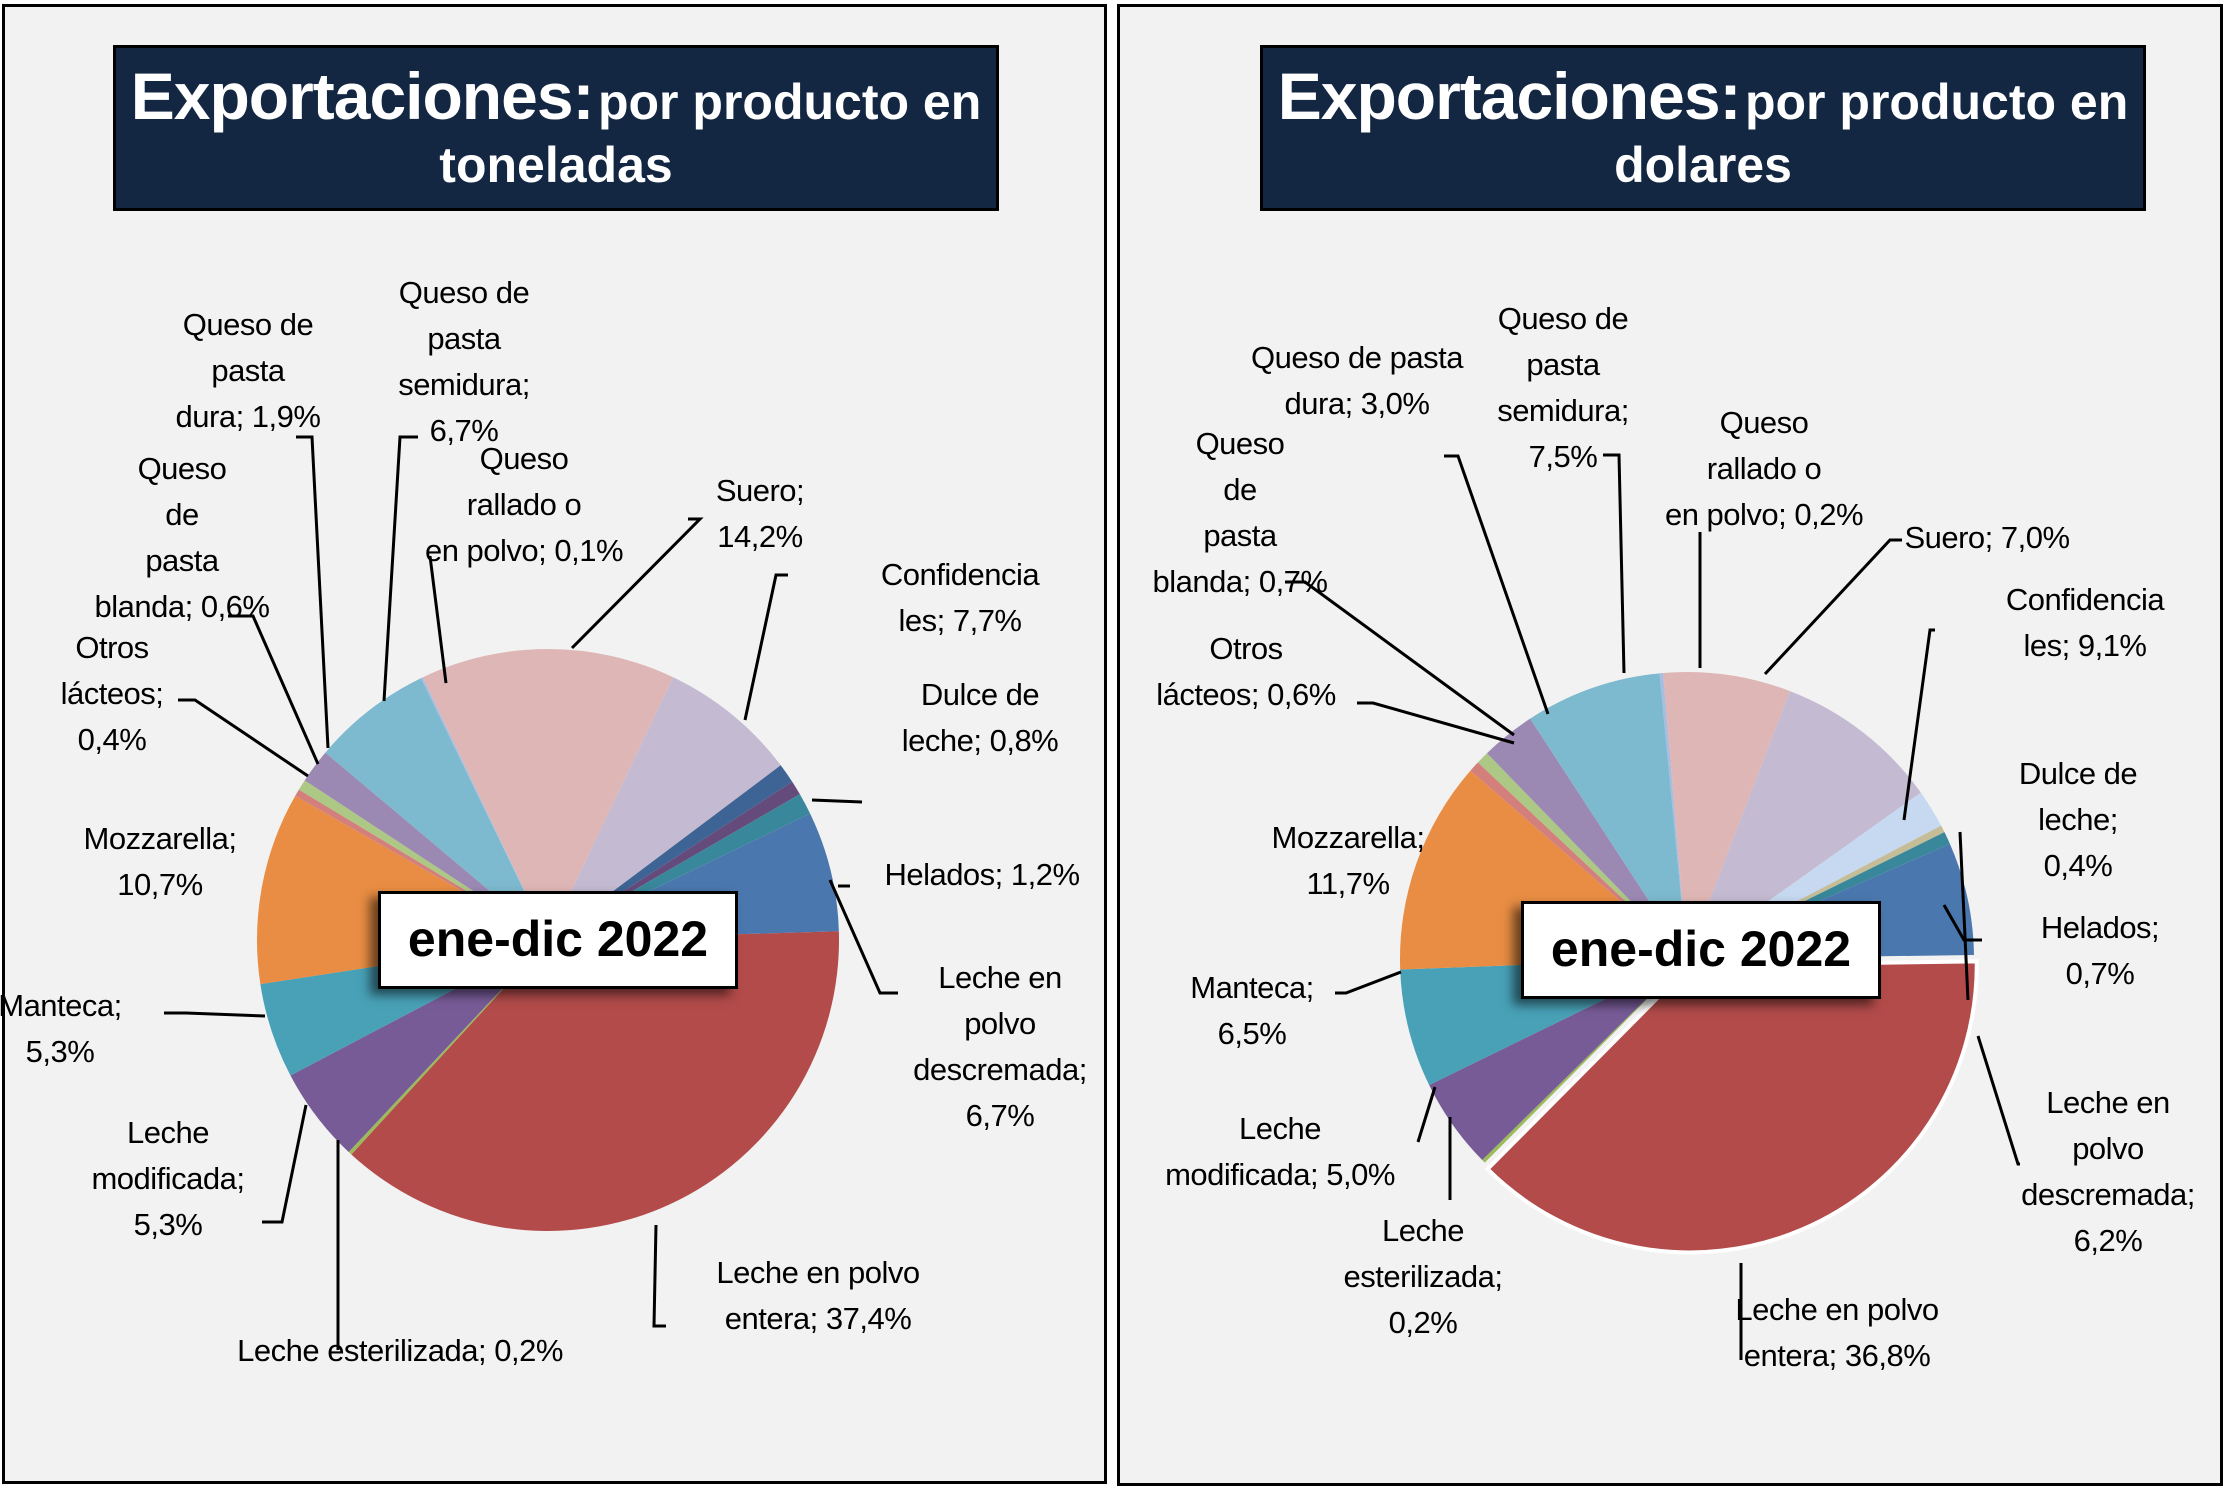  Describe the element at coordinates (558, 940) in the screenshot. I see `period-badge-toneladas: ene-dic 2022` at that location.